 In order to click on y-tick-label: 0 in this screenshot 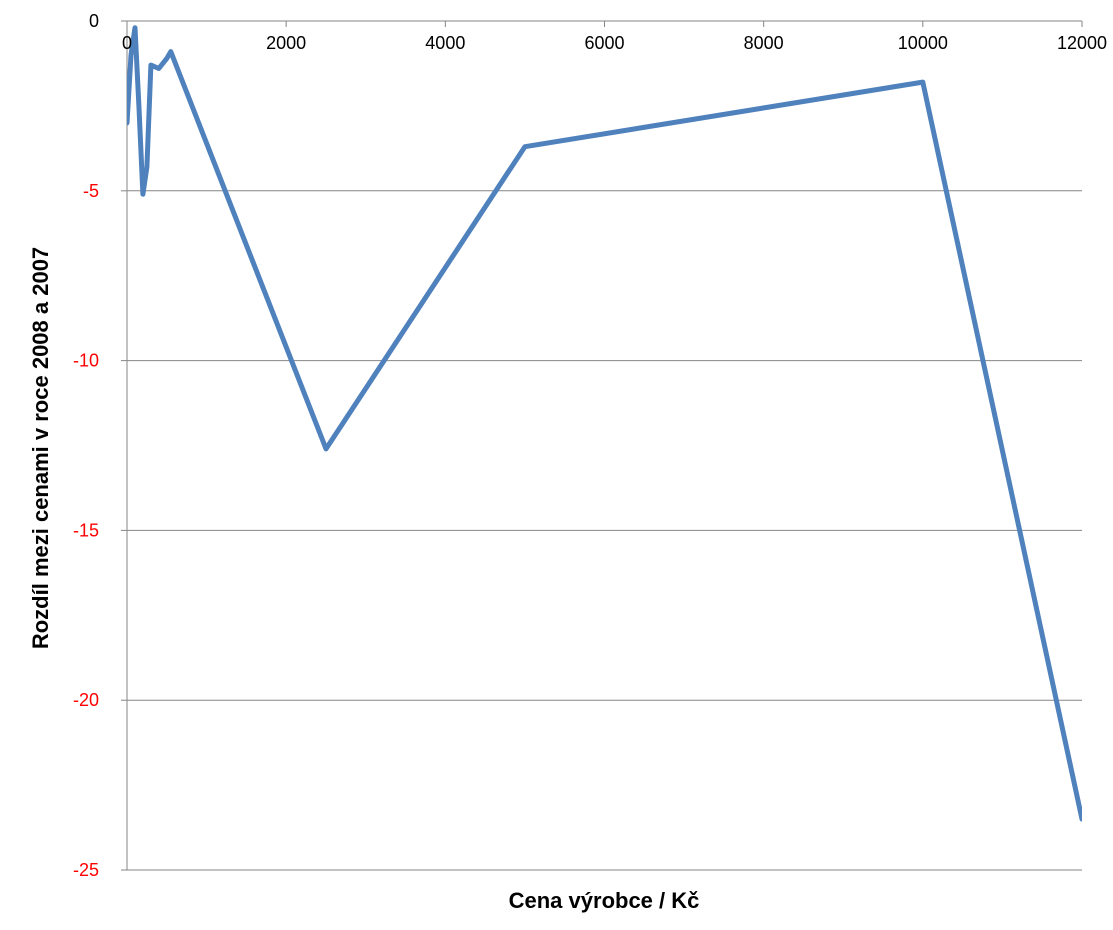, I will do `click(94, 21)`.